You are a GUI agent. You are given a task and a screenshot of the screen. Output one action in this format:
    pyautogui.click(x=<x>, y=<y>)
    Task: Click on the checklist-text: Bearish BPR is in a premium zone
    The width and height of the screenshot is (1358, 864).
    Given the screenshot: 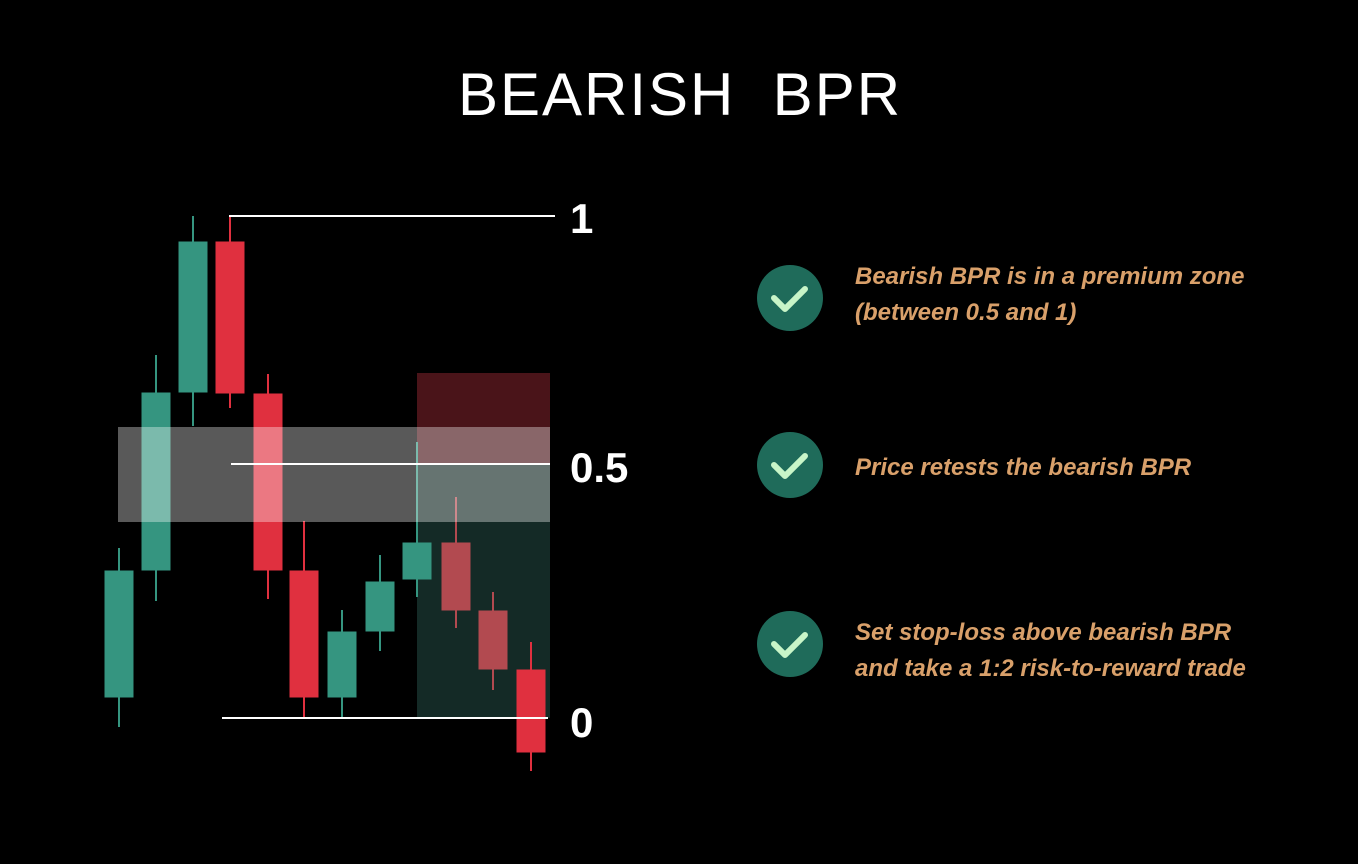 What is the action you would take?
    pyautogui.click(x=1049, y=276)
    